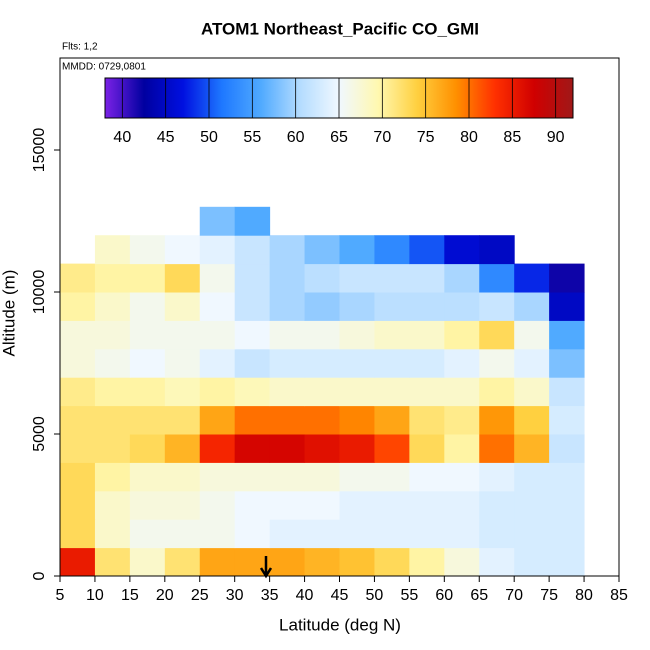 This screenshot has height=650, width=650. Describe the element at coordinates (39, 434) in the screenshot. I see `y-tick-label: 5000` at that location.